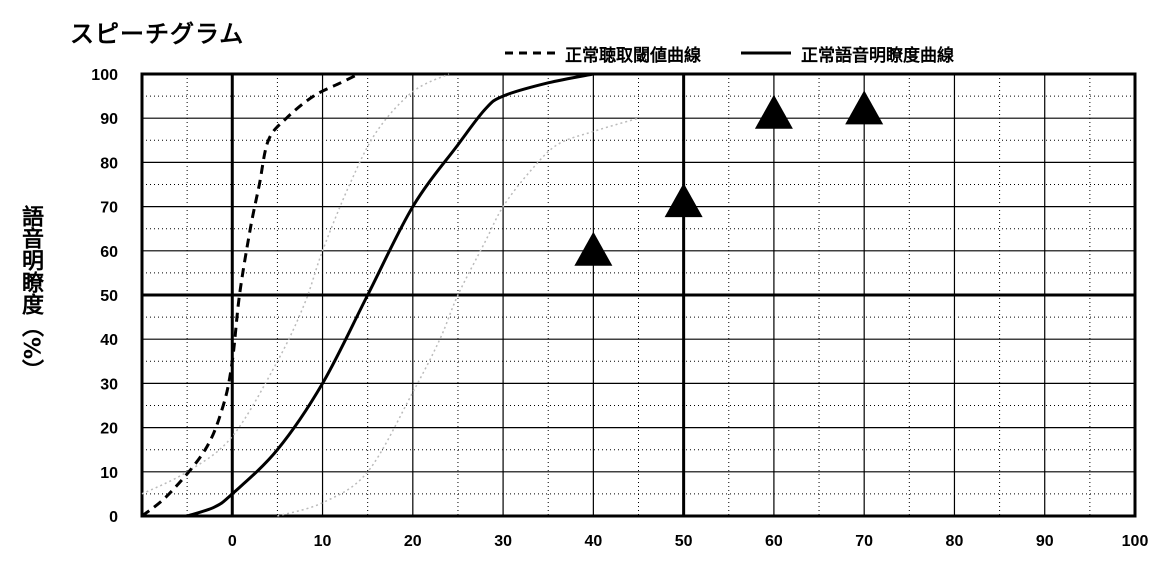 The width and height of the screenshot is (1176, 570). What do you see at coordinates (109, 384) in the screenshot?
I see `y-tick-label: 30` at bounding box center [109, 384].